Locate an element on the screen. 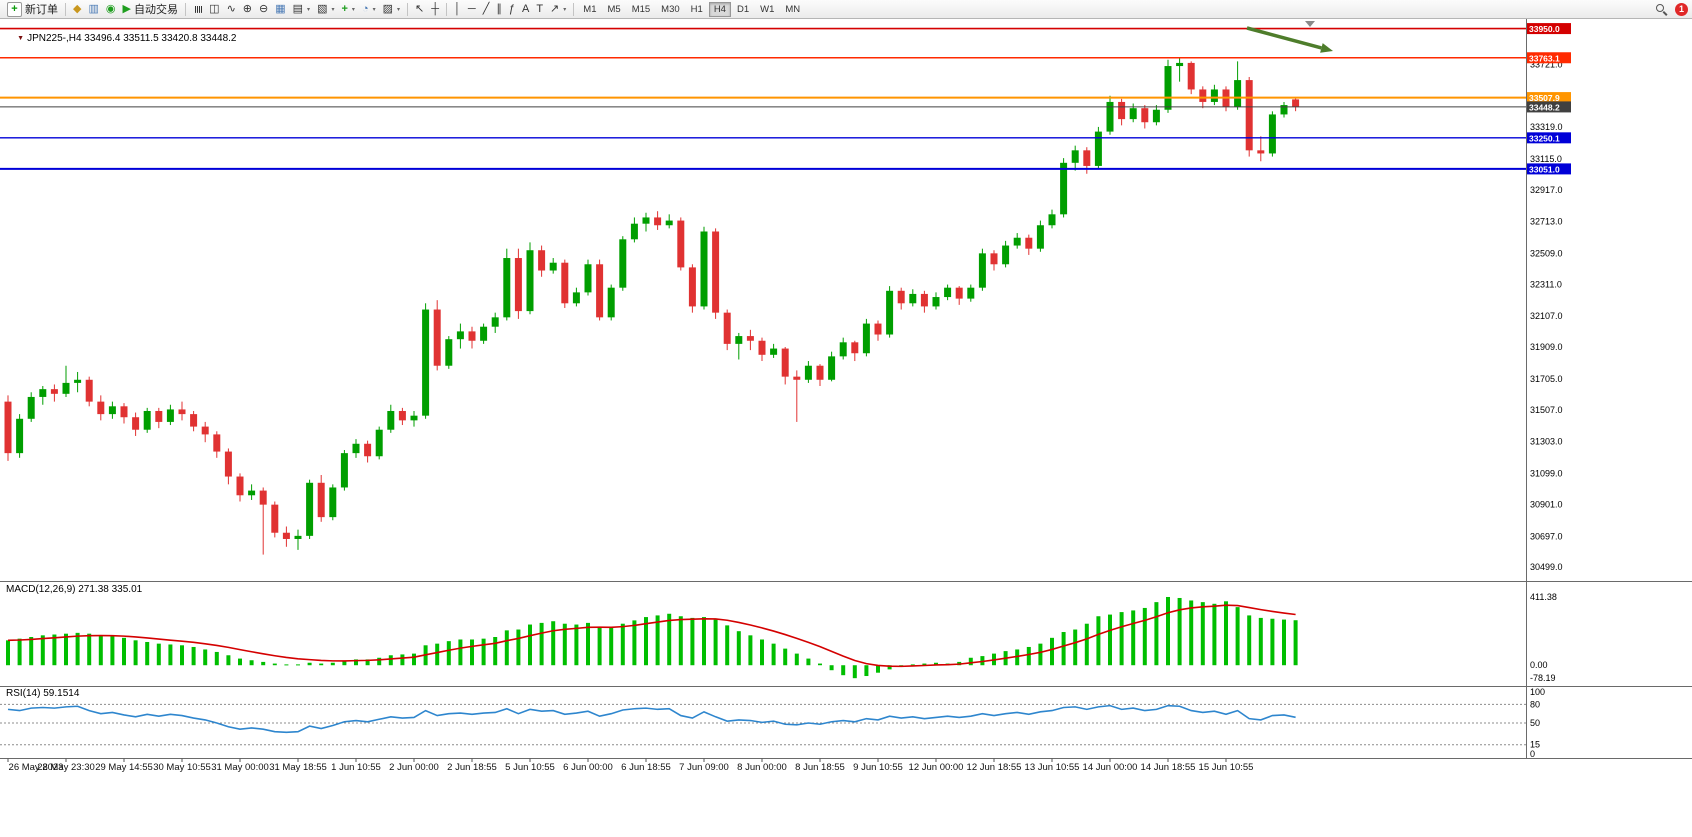 This screenshot has height=837, width=1692. new-chart-button: ▤ ▾ is located at coordinates (301, 9).